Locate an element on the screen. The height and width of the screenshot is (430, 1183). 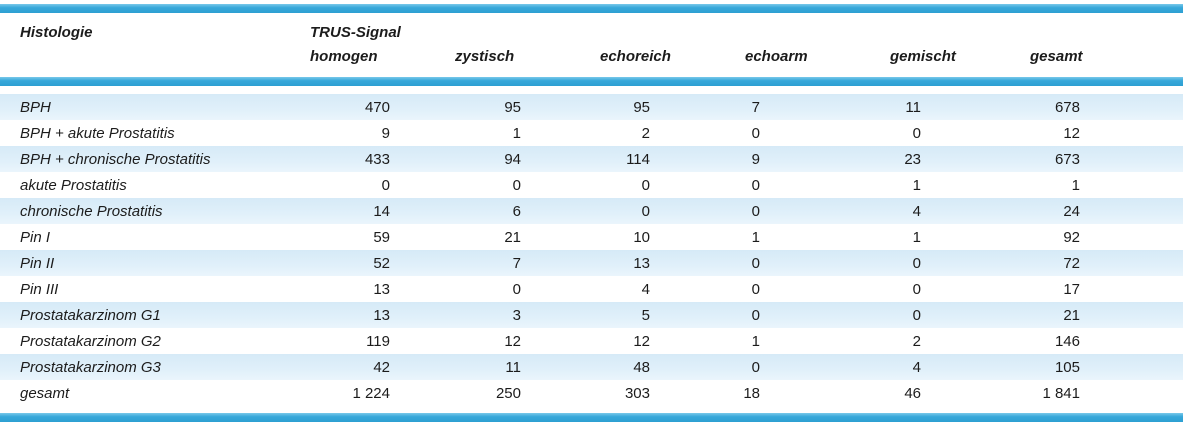
table-row: Prostatakarzinom G2 119 12 12 1 2 146 is located at coordinates (591, 341).